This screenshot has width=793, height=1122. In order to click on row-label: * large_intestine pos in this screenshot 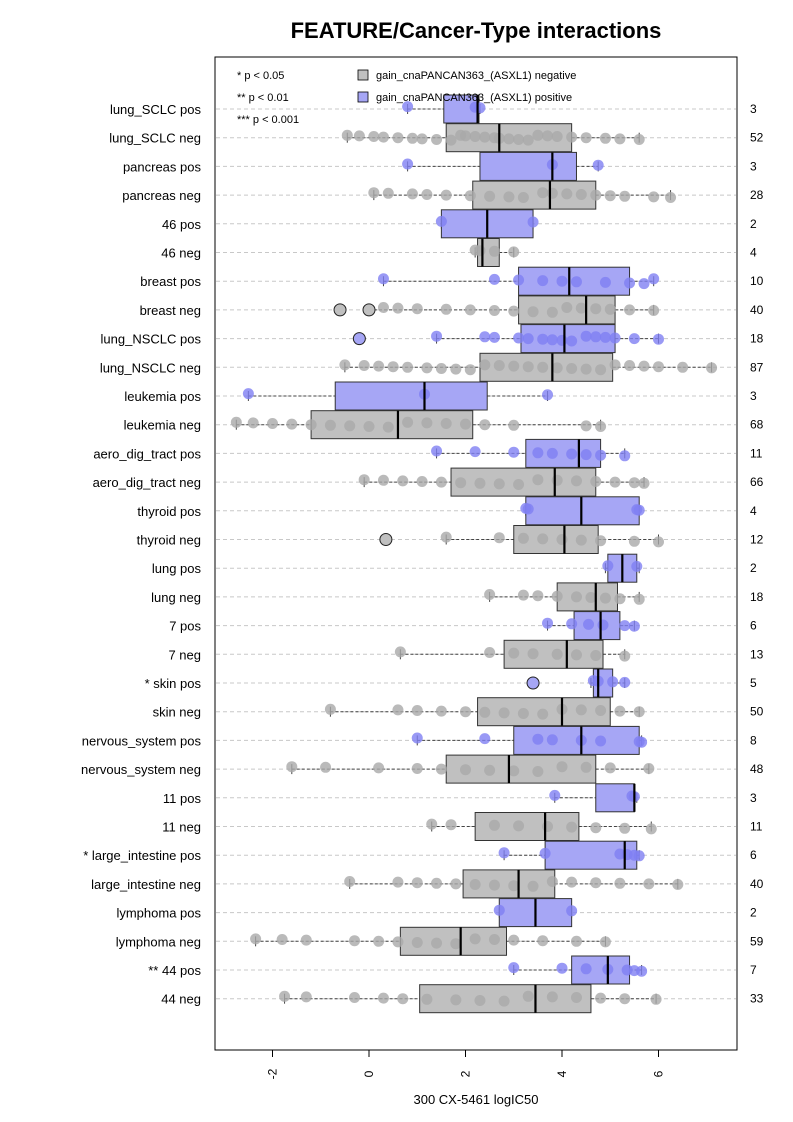, I will do `click(142, 855)`.